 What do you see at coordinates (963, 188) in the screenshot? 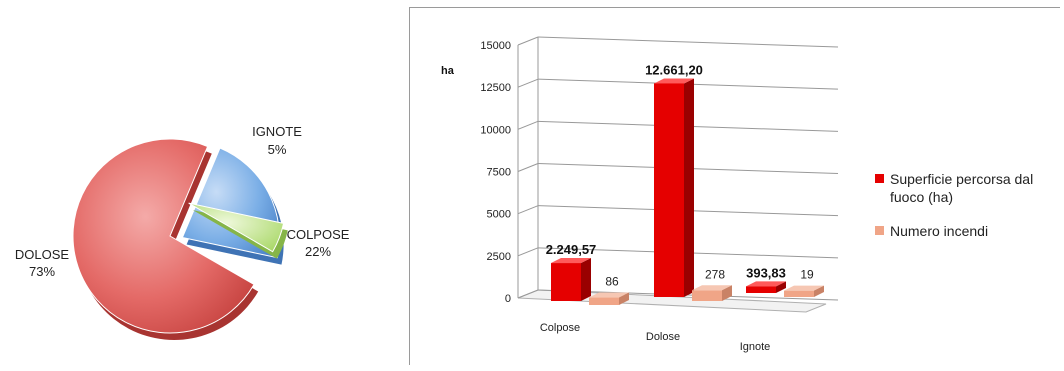
I see `legend-label-area: Superficie percorsa dal fuoco (ha)` at bounding box center [963, 188].